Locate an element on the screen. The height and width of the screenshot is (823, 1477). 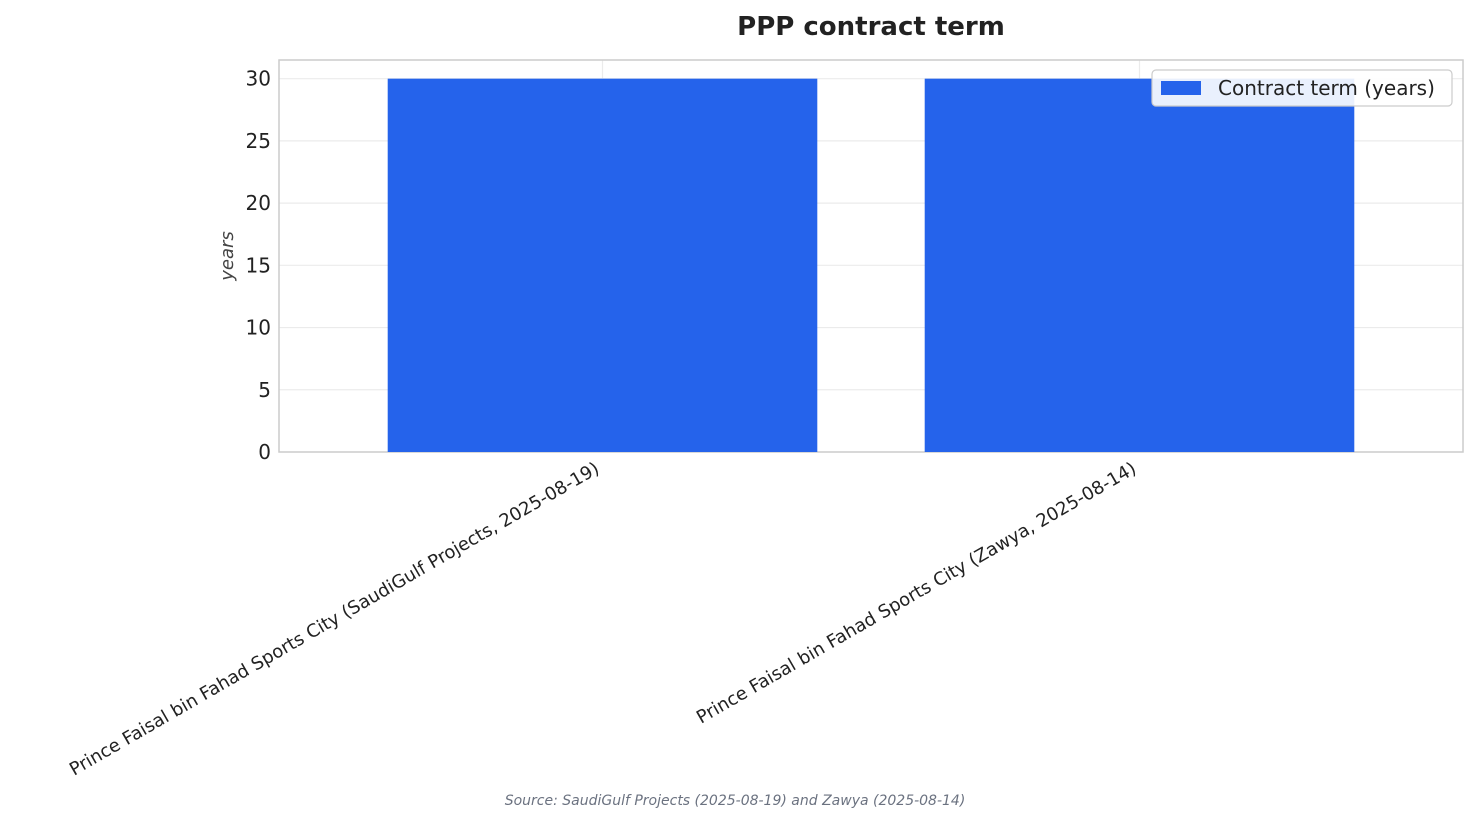
y-tick-label: 15 is located at coordinates (258, 265).